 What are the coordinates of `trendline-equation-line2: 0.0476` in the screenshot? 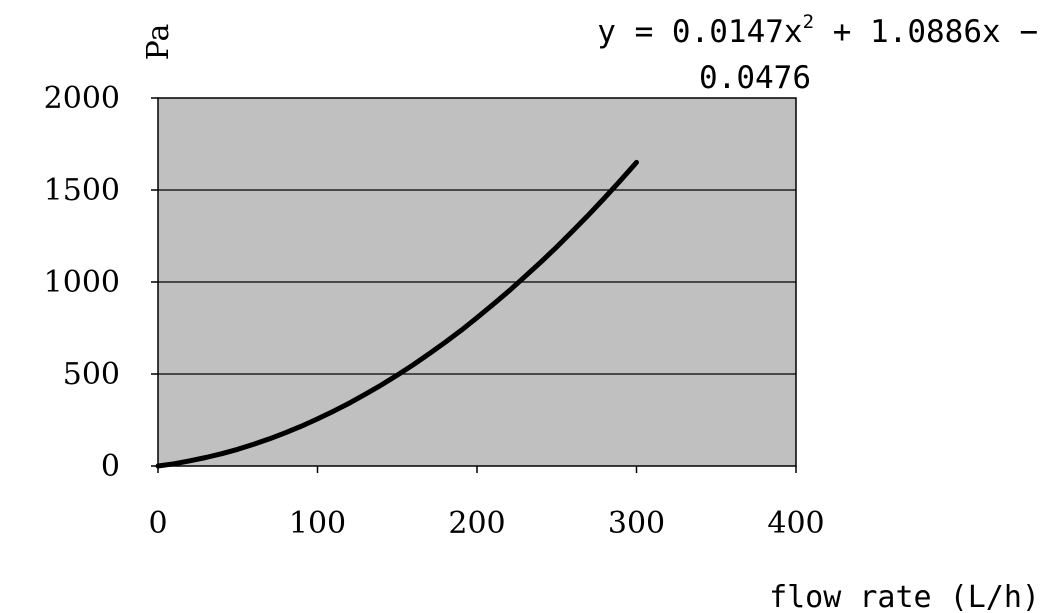 It's located at (755, 78).